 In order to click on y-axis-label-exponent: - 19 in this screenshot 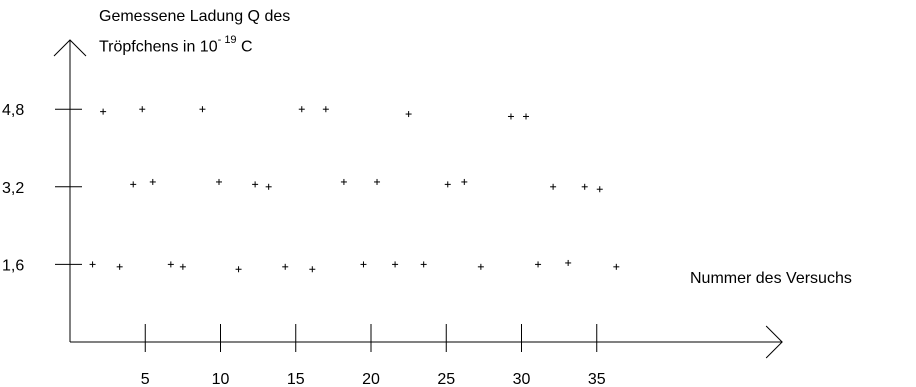, I will do `click(227, 40)`.